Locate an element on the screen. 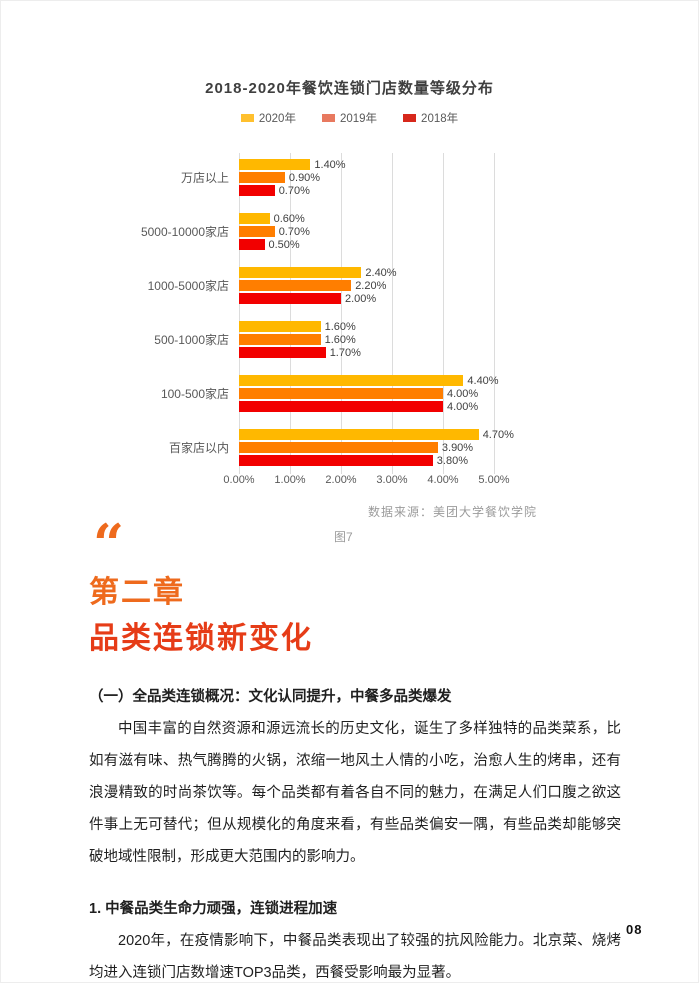 The image size is (699, 983). section-heading: （一）全品类连锁概况：文化认同提升，中餐多品类爆发 is located at coordinates (270, 697).